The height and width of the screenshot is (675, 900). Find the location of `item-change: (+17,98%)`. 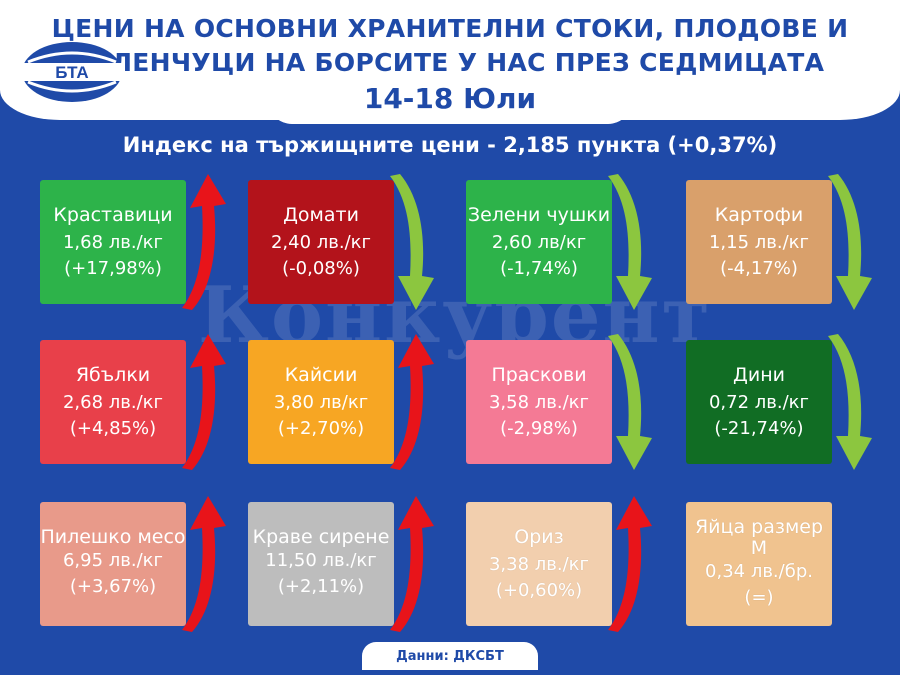

item-change: (+17,98%) is located at coordinates (113, 268).